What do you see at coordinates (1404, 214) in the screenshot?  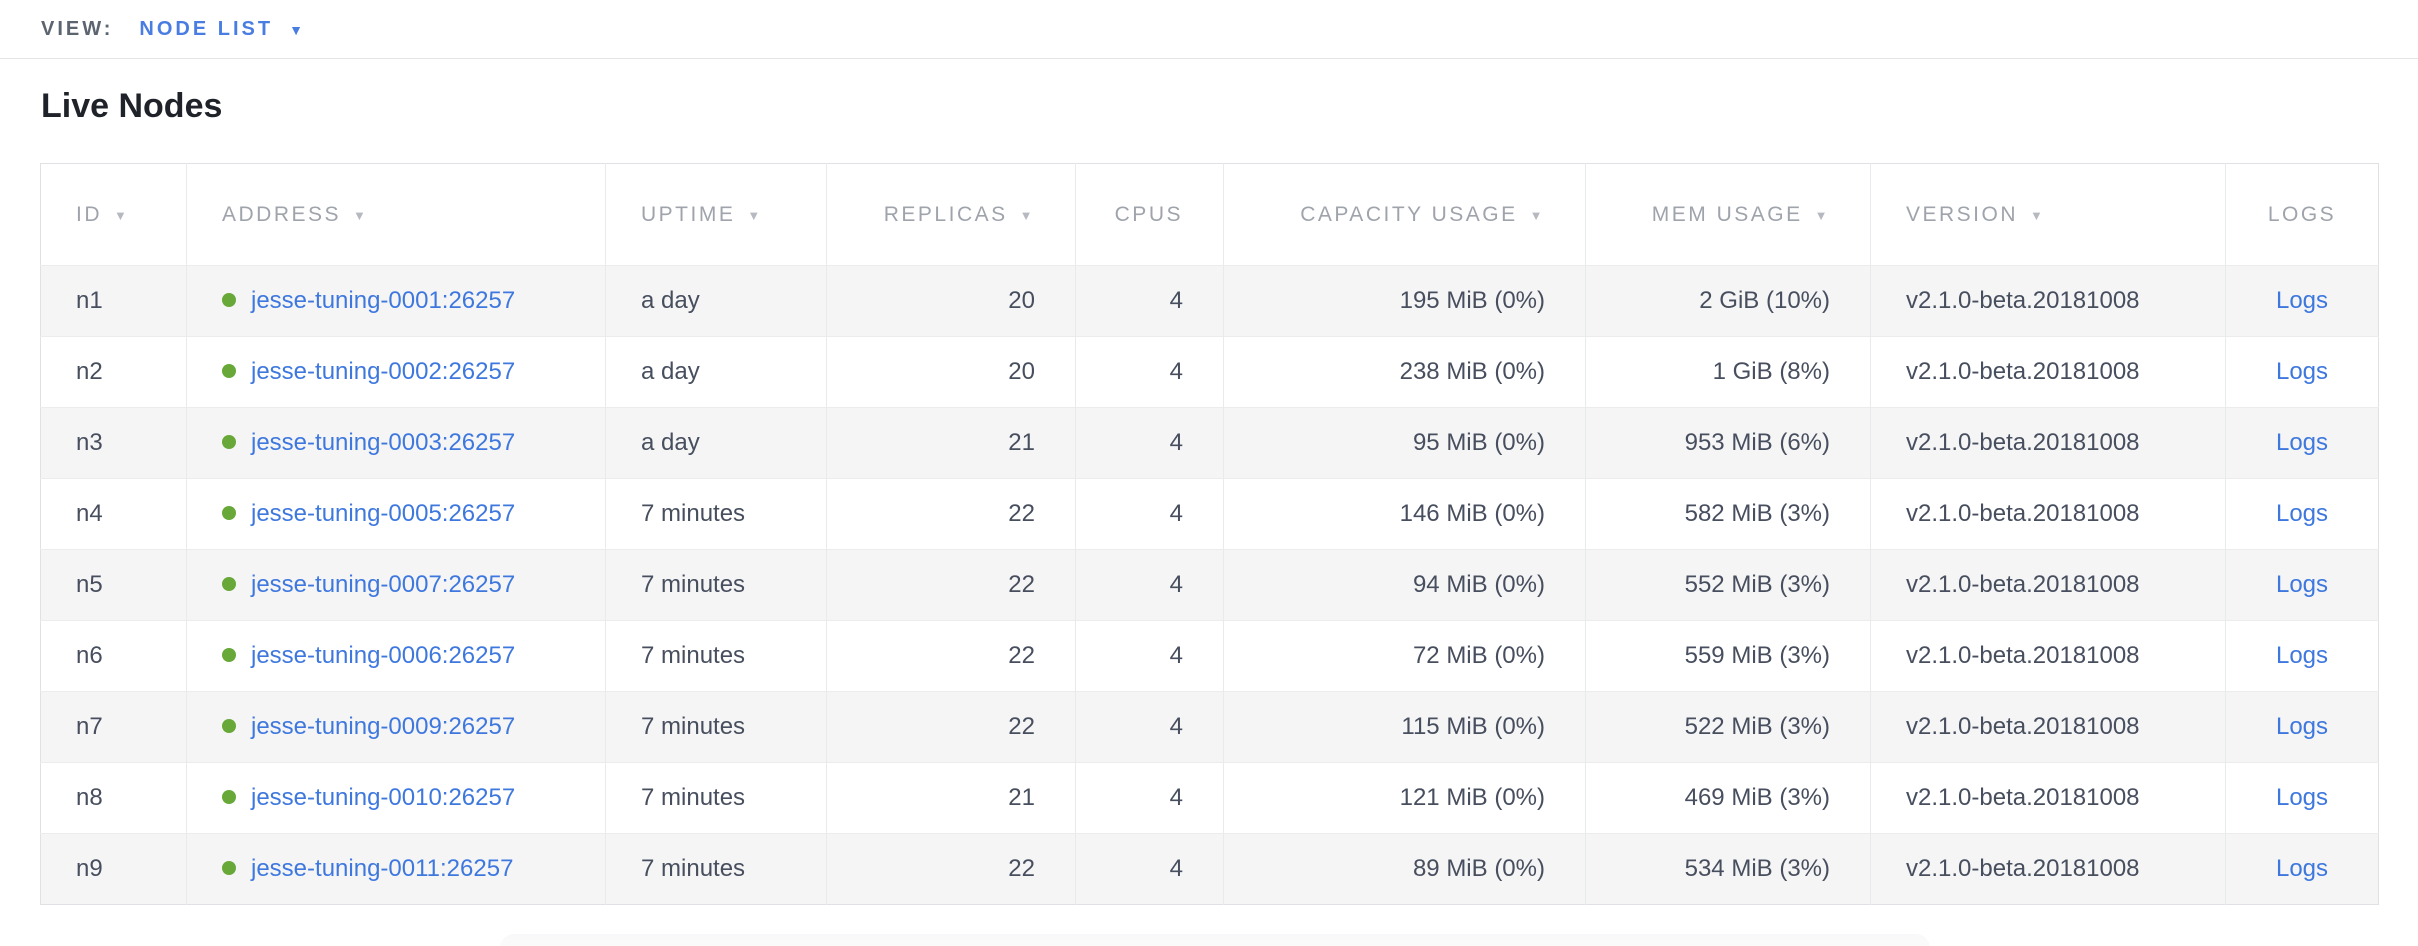 I see `column-header-capacity_usage: CAPACITY USAGE ▼` at bounding box center [1404, 214].